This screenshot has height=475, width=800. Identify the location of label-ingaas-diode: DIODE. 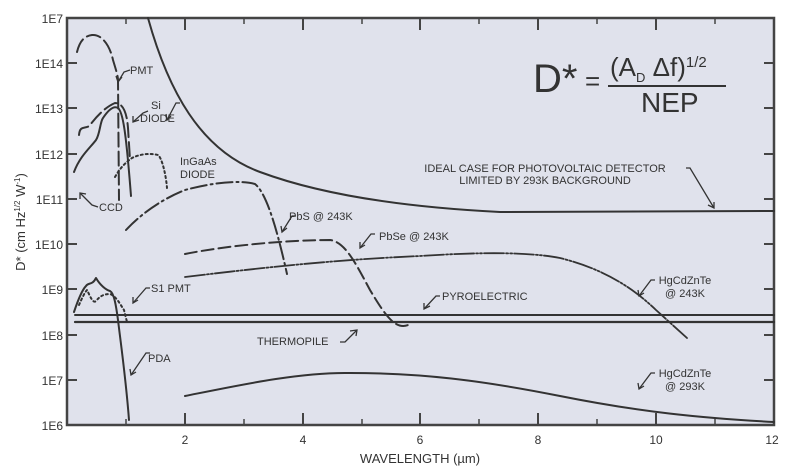
(197, 175).